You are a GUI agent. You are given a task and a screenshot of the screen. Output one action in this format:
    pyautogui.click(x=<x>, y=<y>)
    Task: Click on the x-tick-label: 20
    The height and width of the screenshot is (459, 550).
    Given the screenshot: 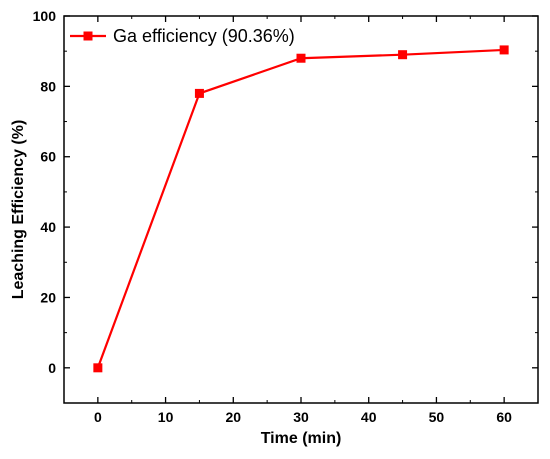 What is the action you would take?
    pyautogui.click(x=233, y=417)
    